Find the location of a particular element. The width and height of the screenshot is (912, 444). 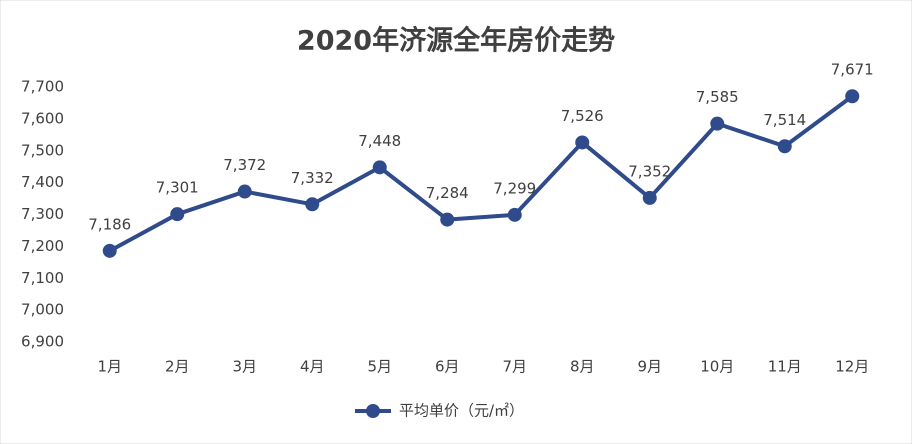

y-tick-label: 7,400 is located at coordinates (42, 182).